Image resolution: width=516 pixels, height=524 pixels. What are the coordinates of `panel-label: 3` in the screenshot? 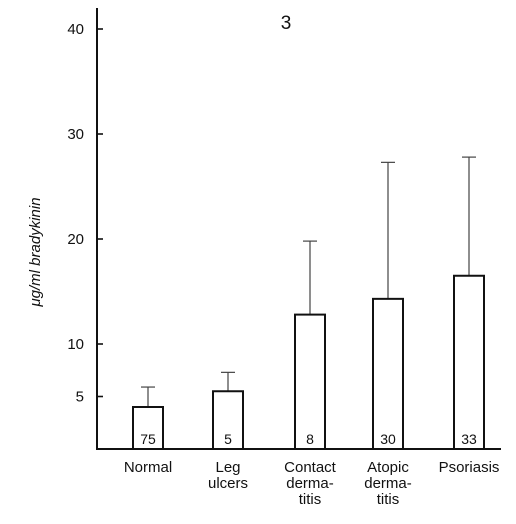 It's located at (286, 23).